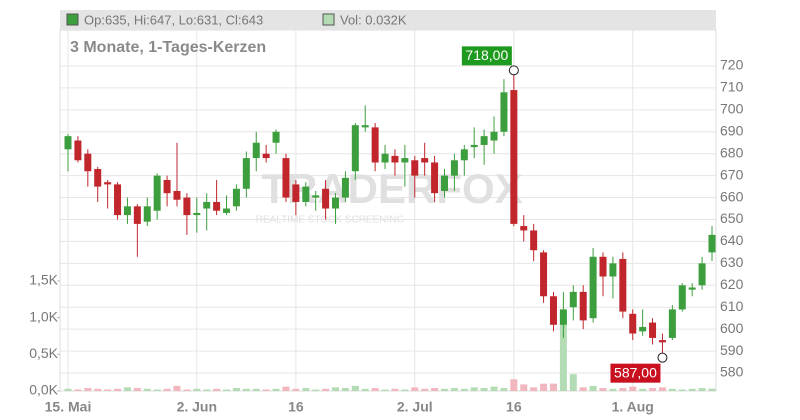 The width and height of the screenshot is (800, 420). What do you see at coordinates (732, 350) in the screenshot?
I see `y-tick-label: 590` at bounding box center [732, 350].